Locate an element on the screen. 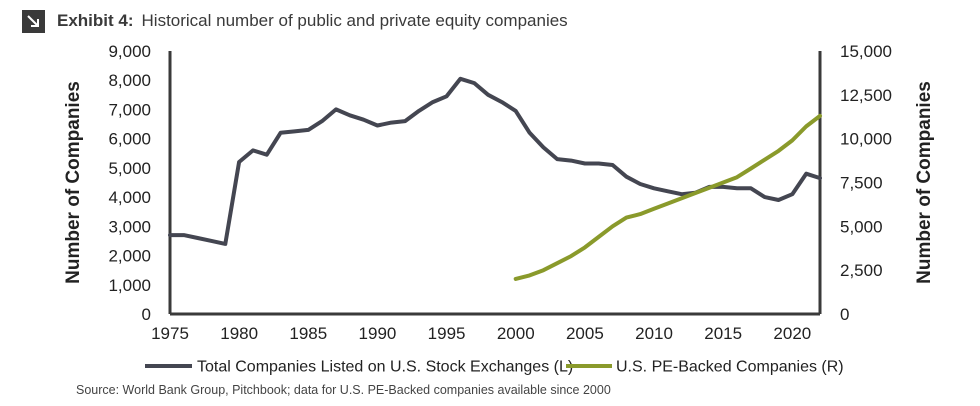  right-tick-label: 12,500 is located at coordinates (866, 95).